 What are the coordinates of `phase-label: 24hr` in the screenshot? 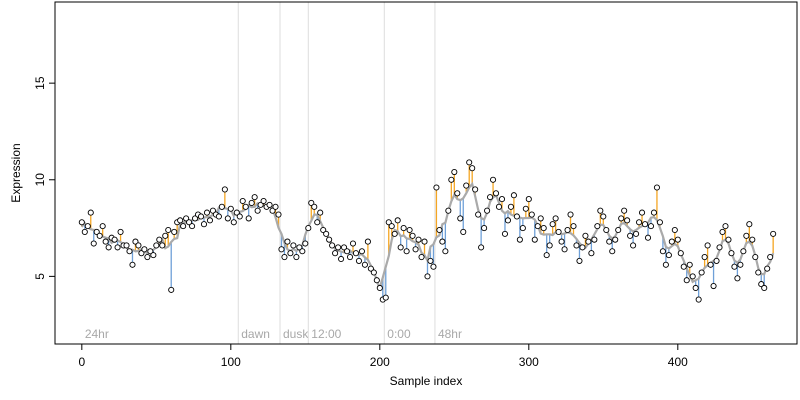 It's located at (97, 334).